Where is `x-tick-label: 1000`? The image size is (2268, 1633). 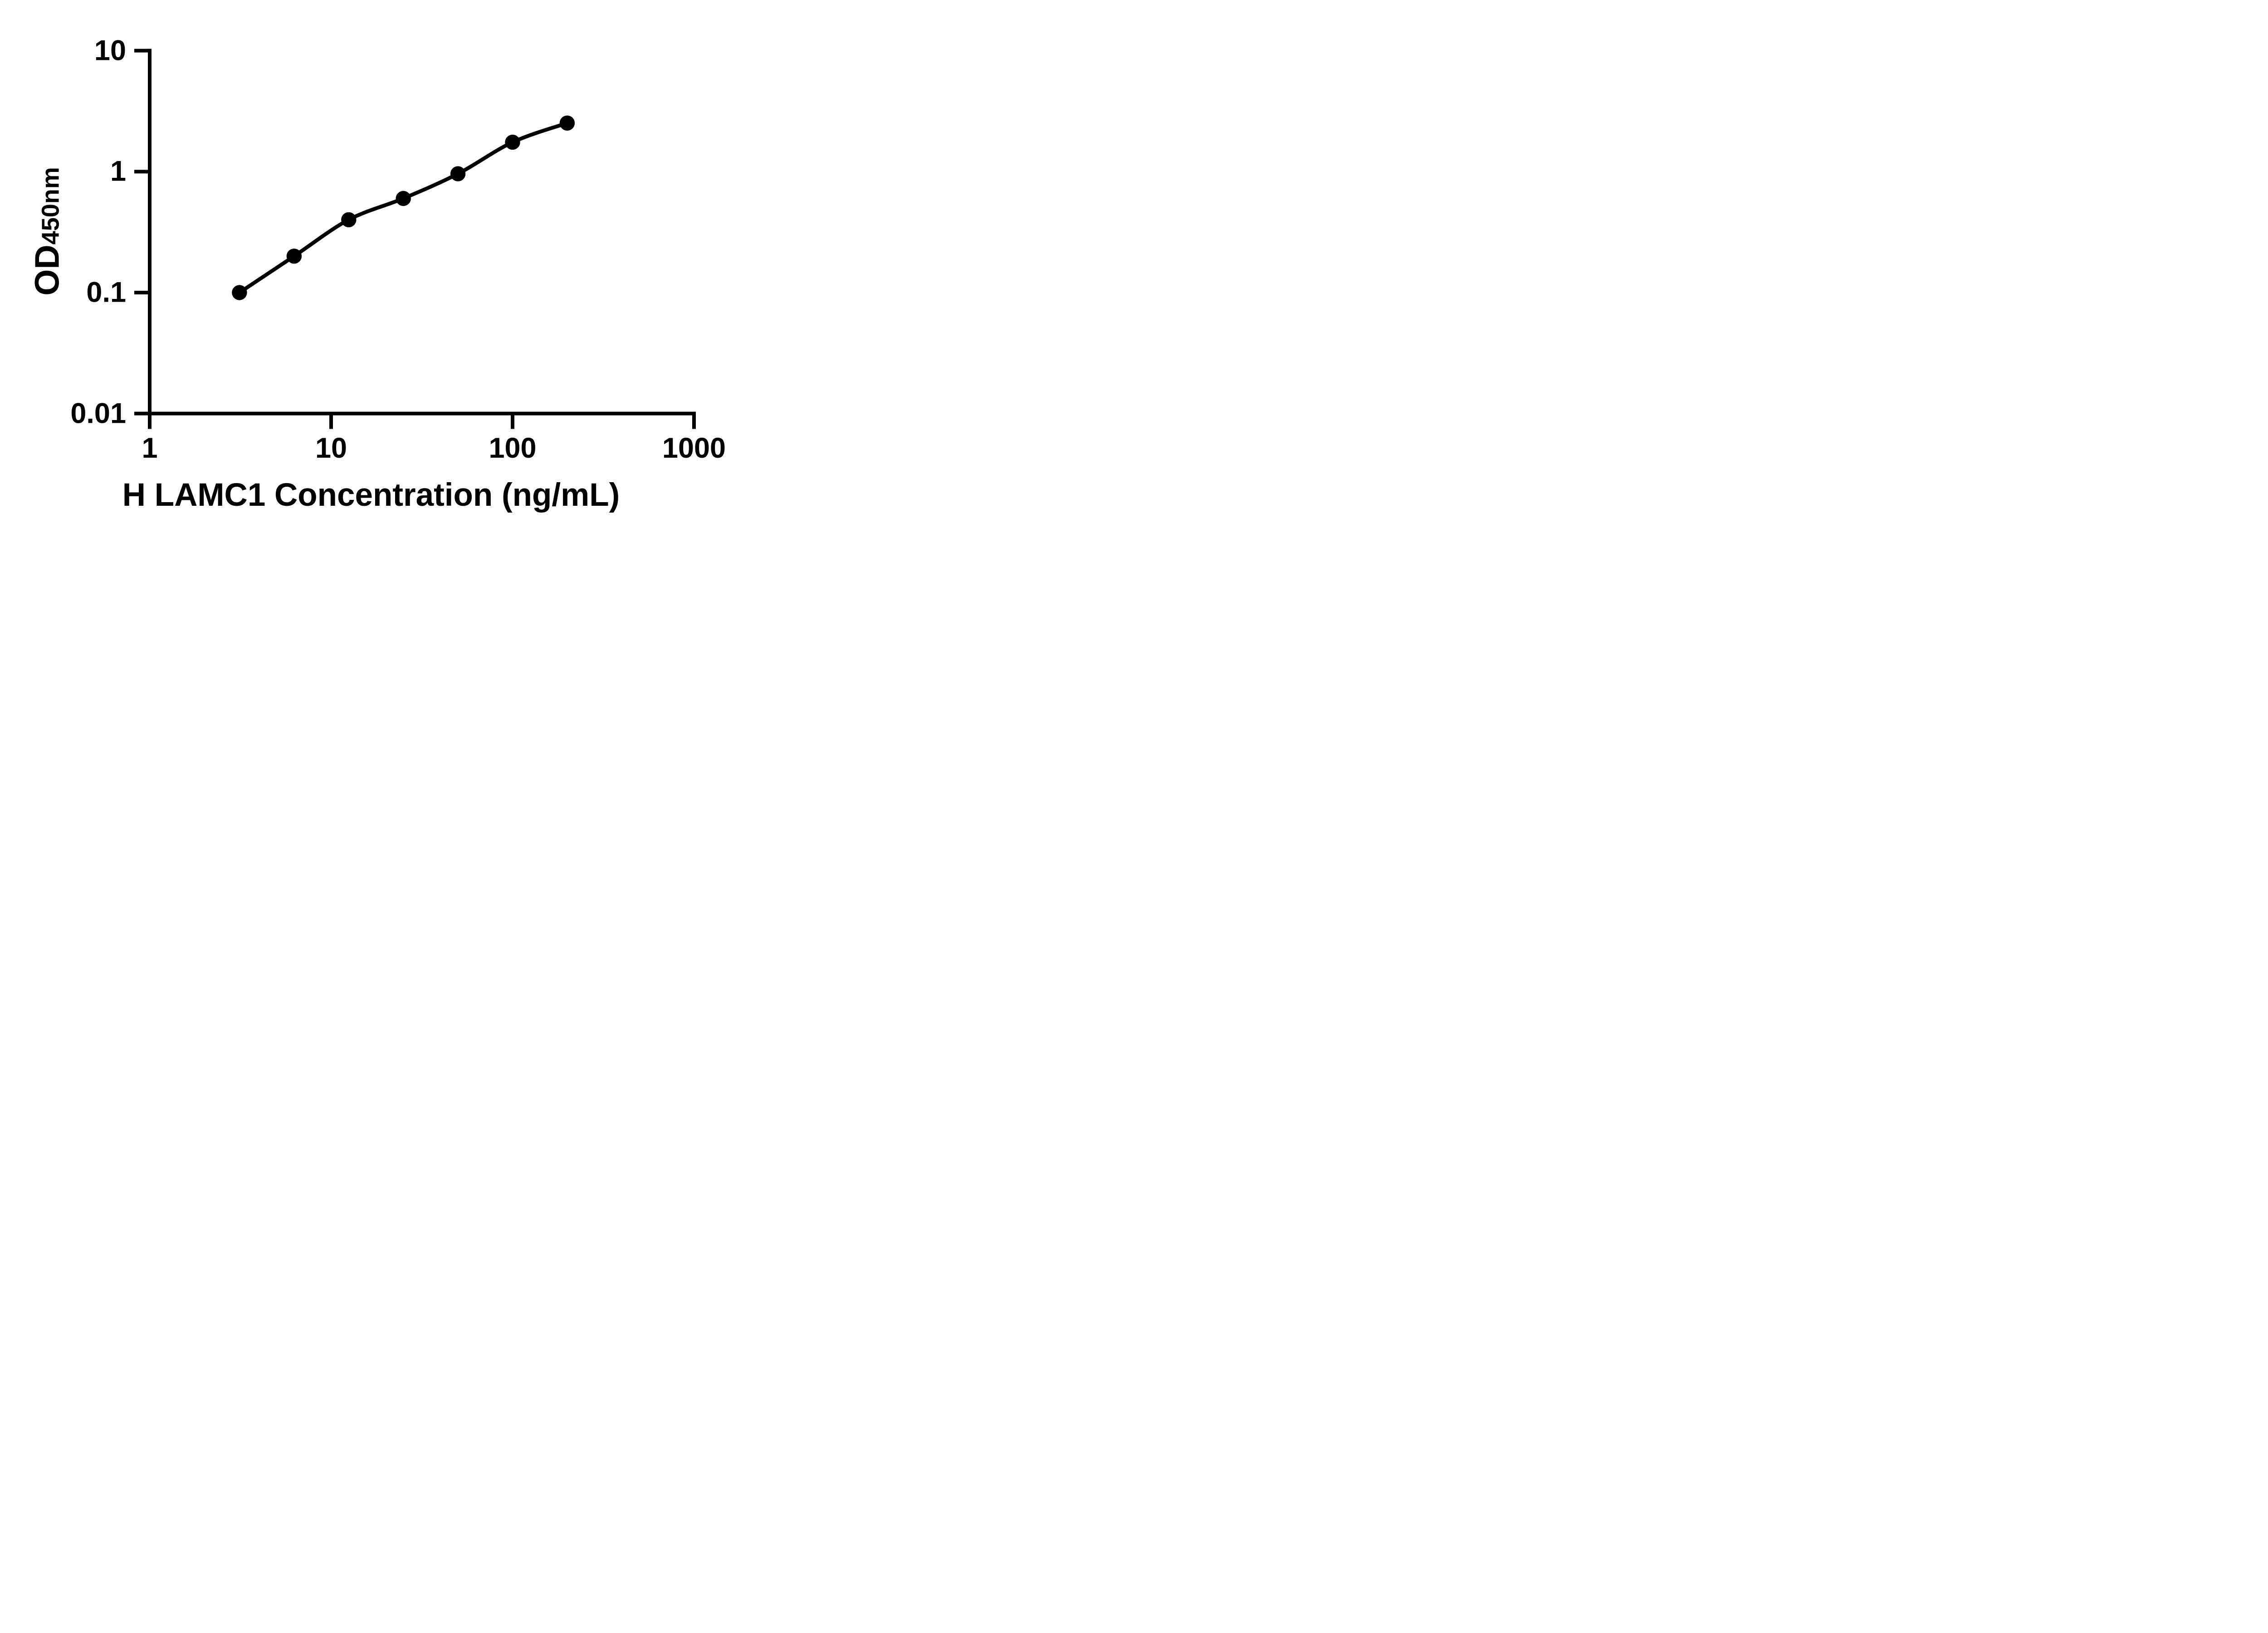 x-tick-label: 1000 is located at coordinates (694, 448).